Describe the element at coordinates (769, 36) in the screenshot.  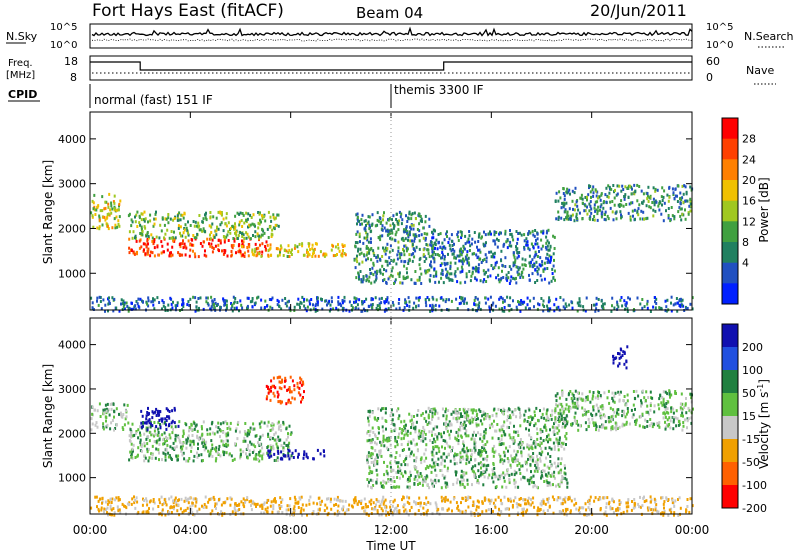
I see `noise-right-label: N.Search` at that location.